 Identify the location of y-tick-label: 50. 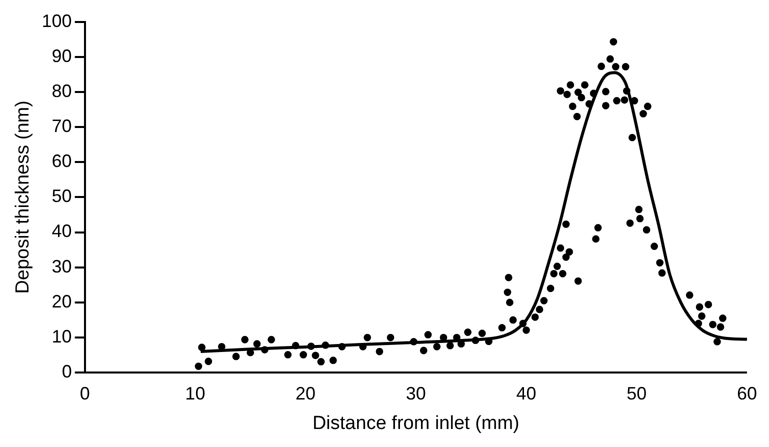
(62, 196).